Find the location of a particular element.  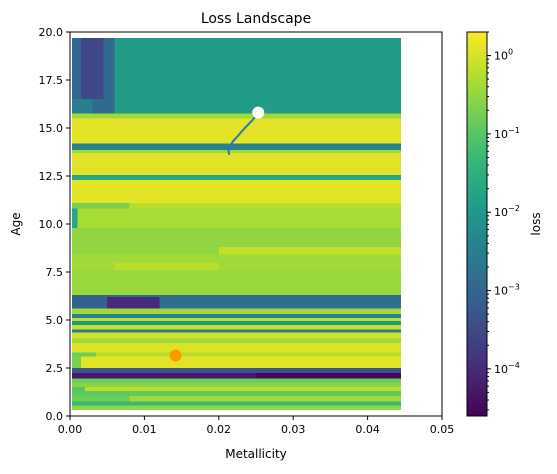

y-tick-label: 12.5 is located at coordinates (51, 176).